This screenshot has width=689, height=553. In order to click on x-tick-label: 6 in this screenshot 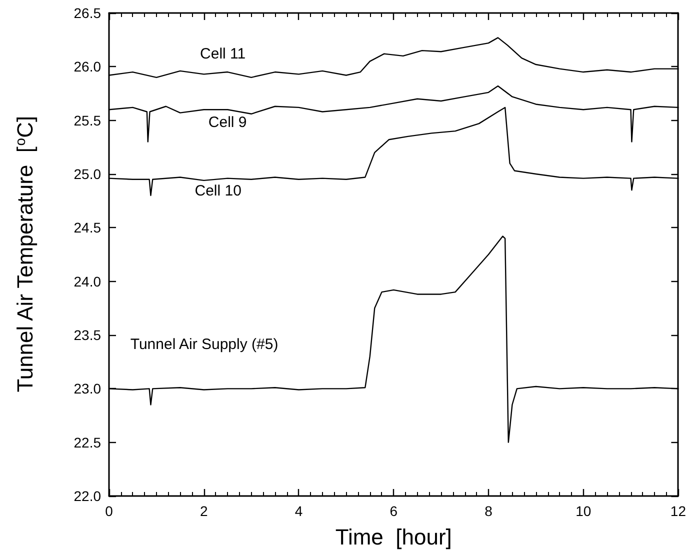, I will do `click(394, 511)`.